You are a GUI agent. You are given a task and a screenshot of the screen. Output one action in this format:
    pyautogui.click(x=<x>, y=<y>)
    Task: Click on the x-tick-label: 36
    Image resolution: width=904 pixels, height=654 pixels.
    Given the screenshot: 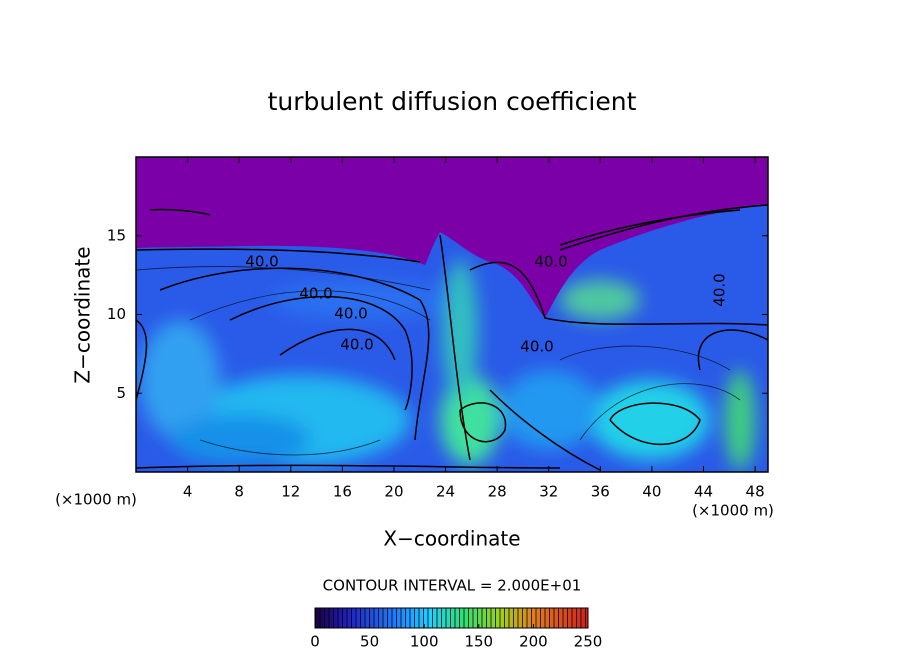 What is the action you would take?
    pyautogui.click(x=600, y=492)
    